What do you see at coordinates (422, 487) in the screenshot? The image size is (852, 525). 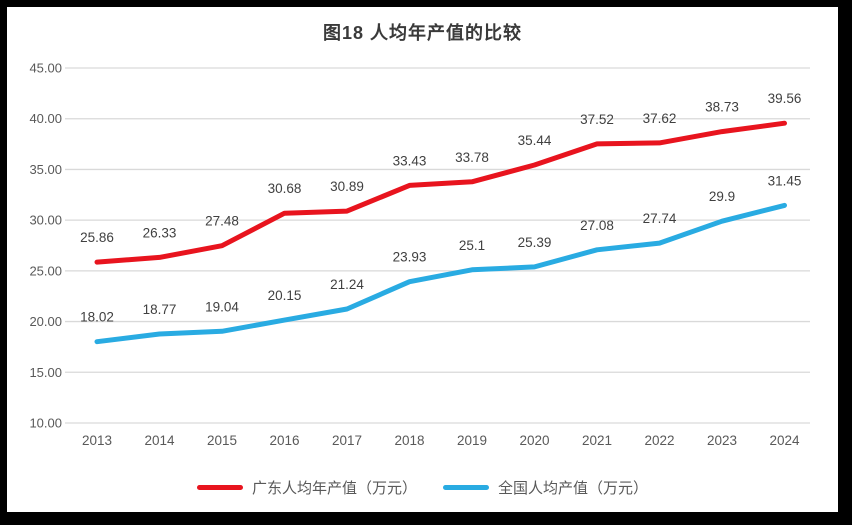 I see `chart-legend: 广东人均年产值（万元） 全国人均产值（万元）` at bounding box center [422, 487].